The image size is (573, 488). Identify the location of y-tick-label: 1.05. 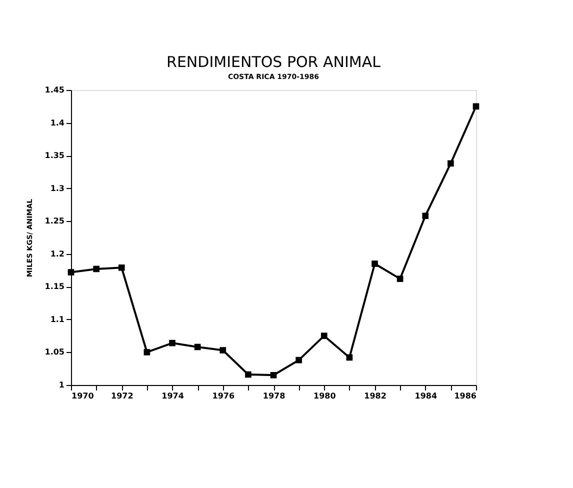
(54, 352).